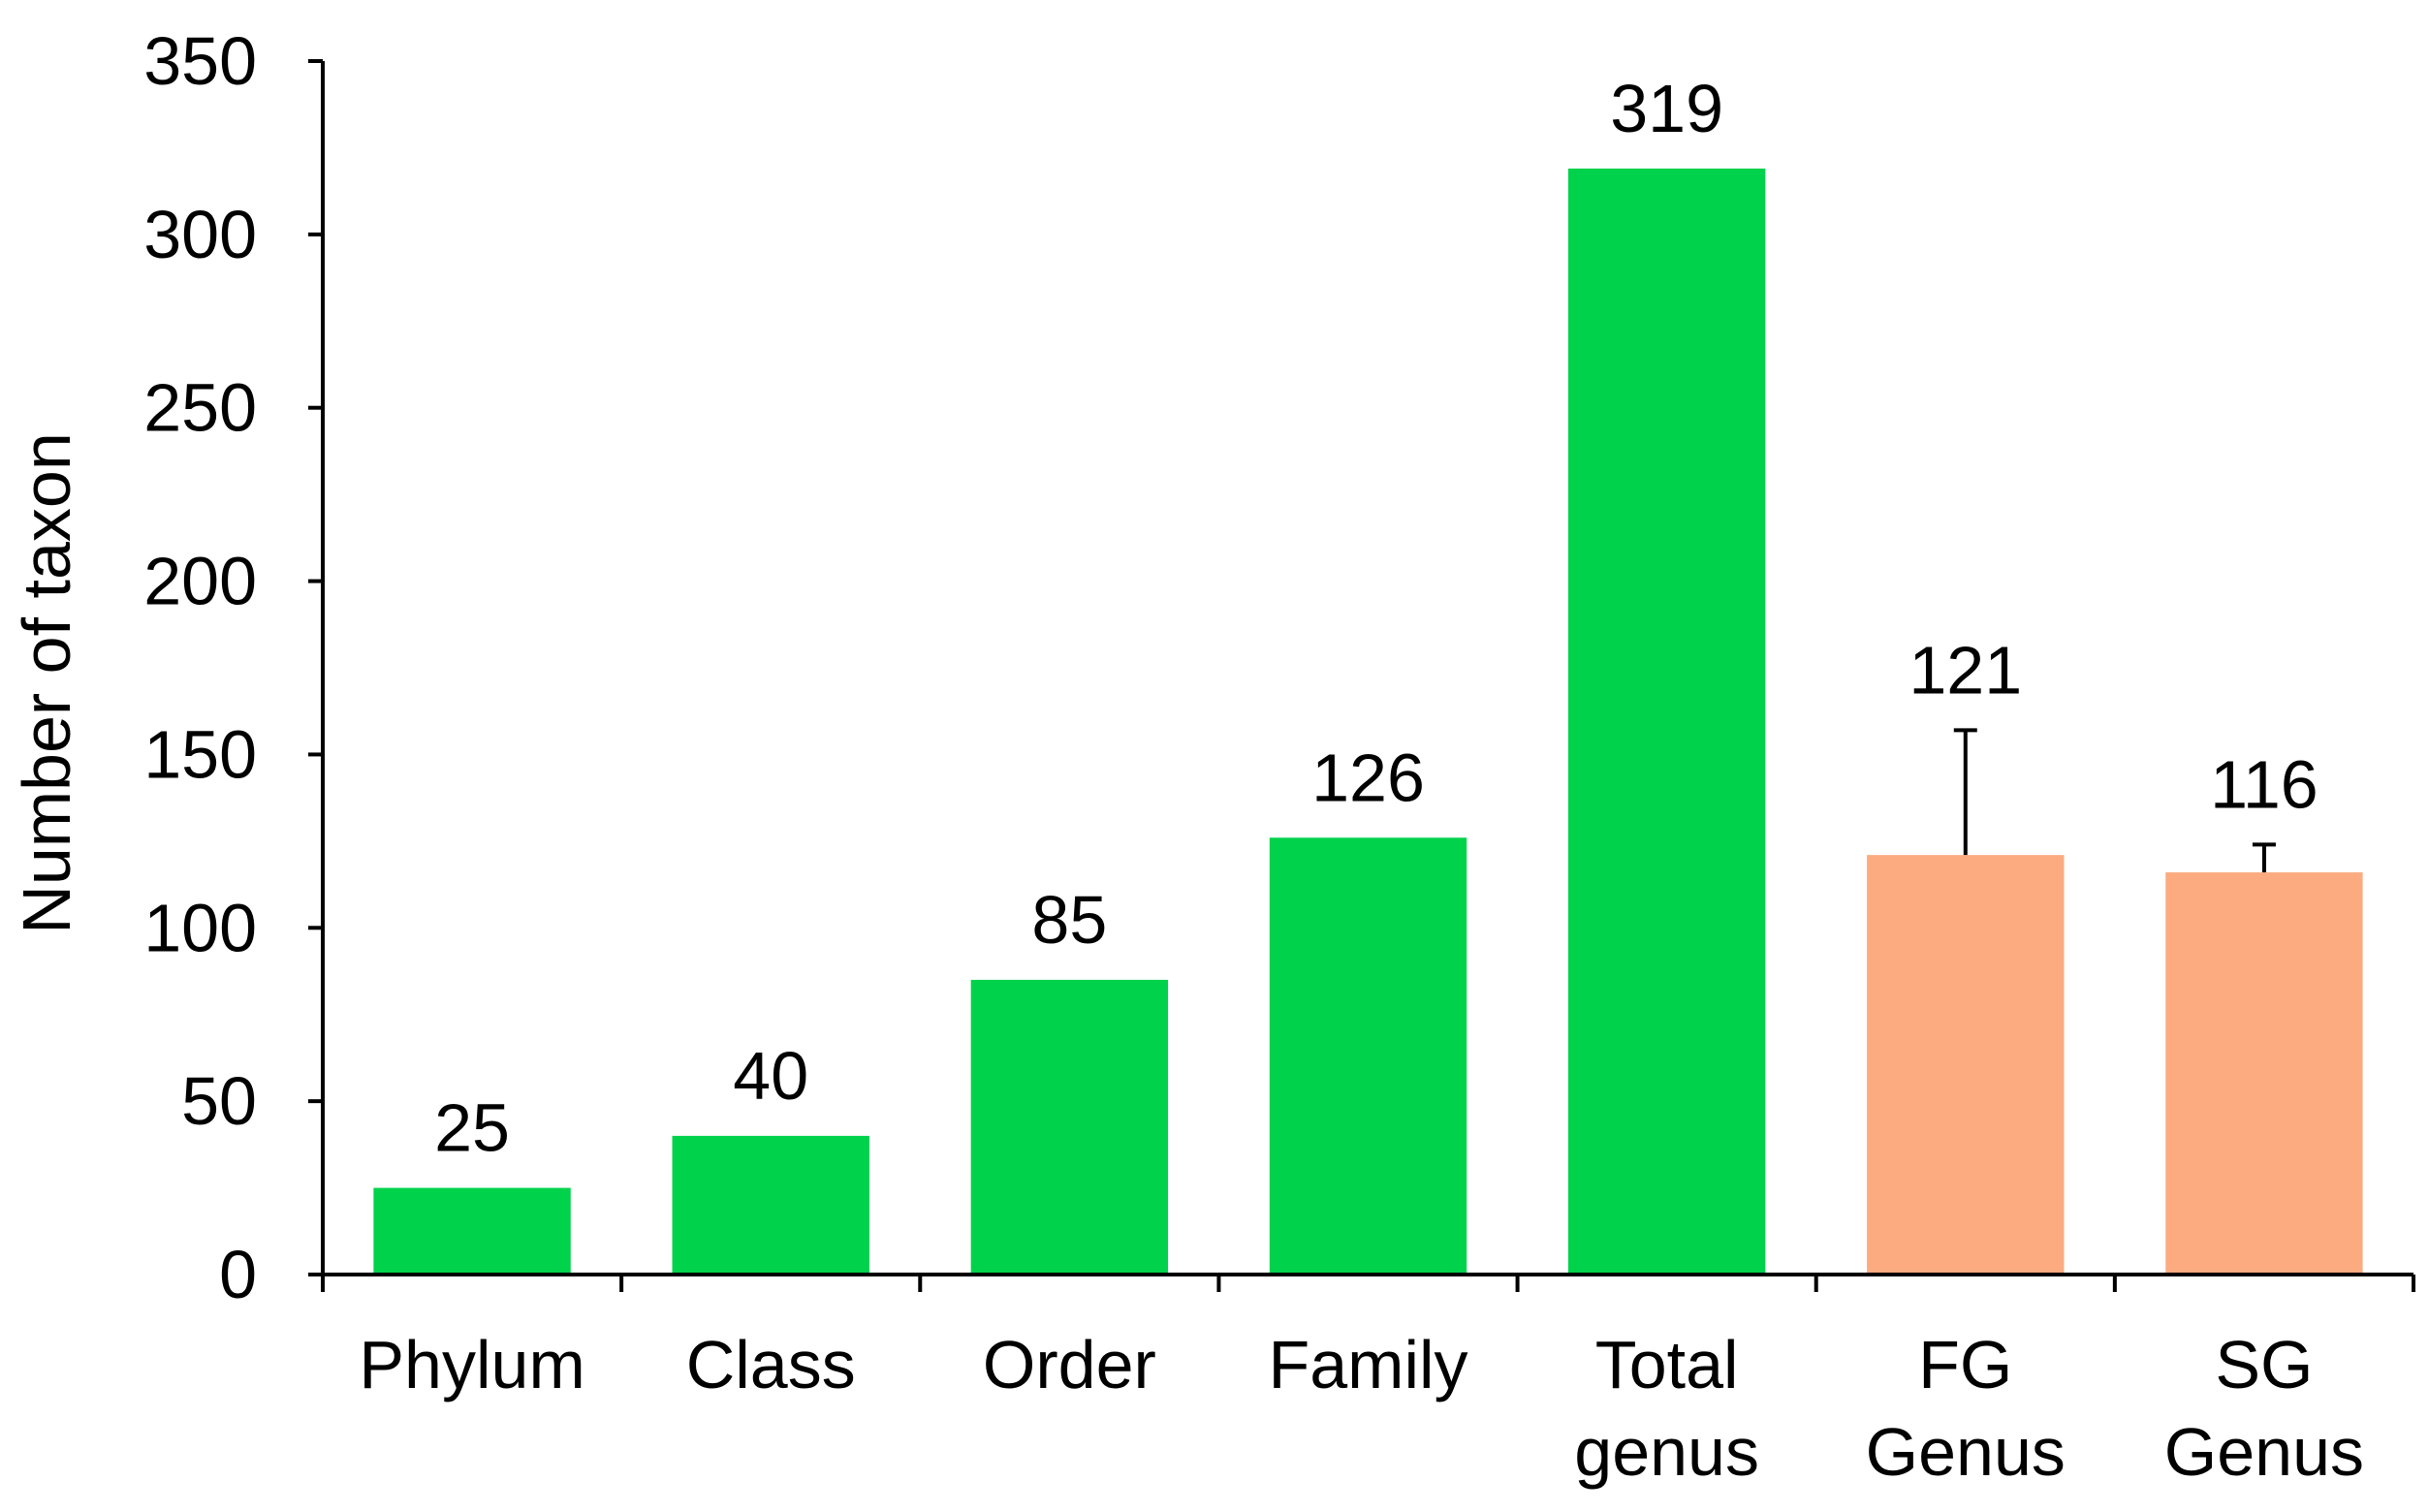 Image resolution: width=2429 pixels, height=1512 pixels. I want to click on x-tick-label: Phylum, so click(471, 1365).